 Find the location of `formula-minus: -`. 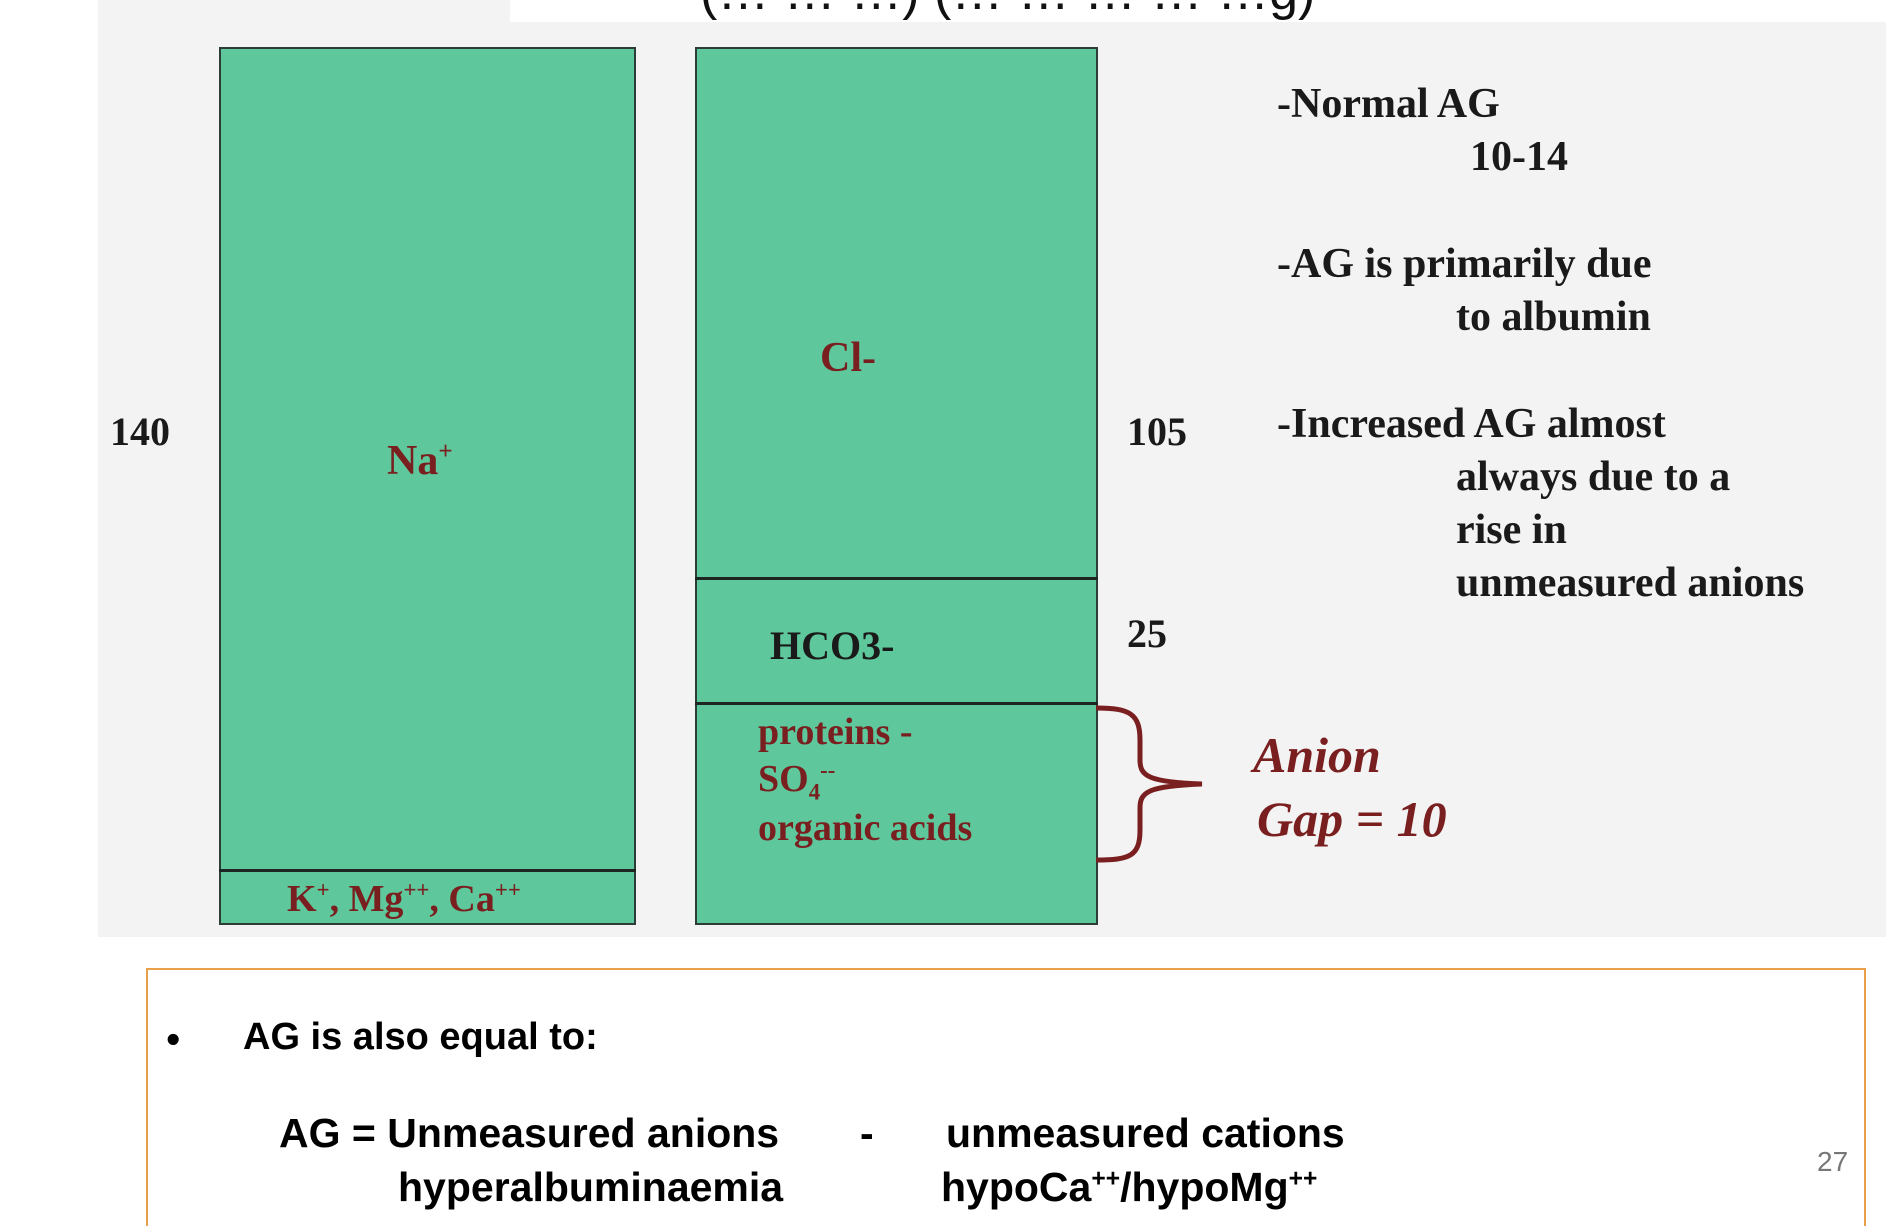

formula-minus: - is located at coordinates (867, 1133).